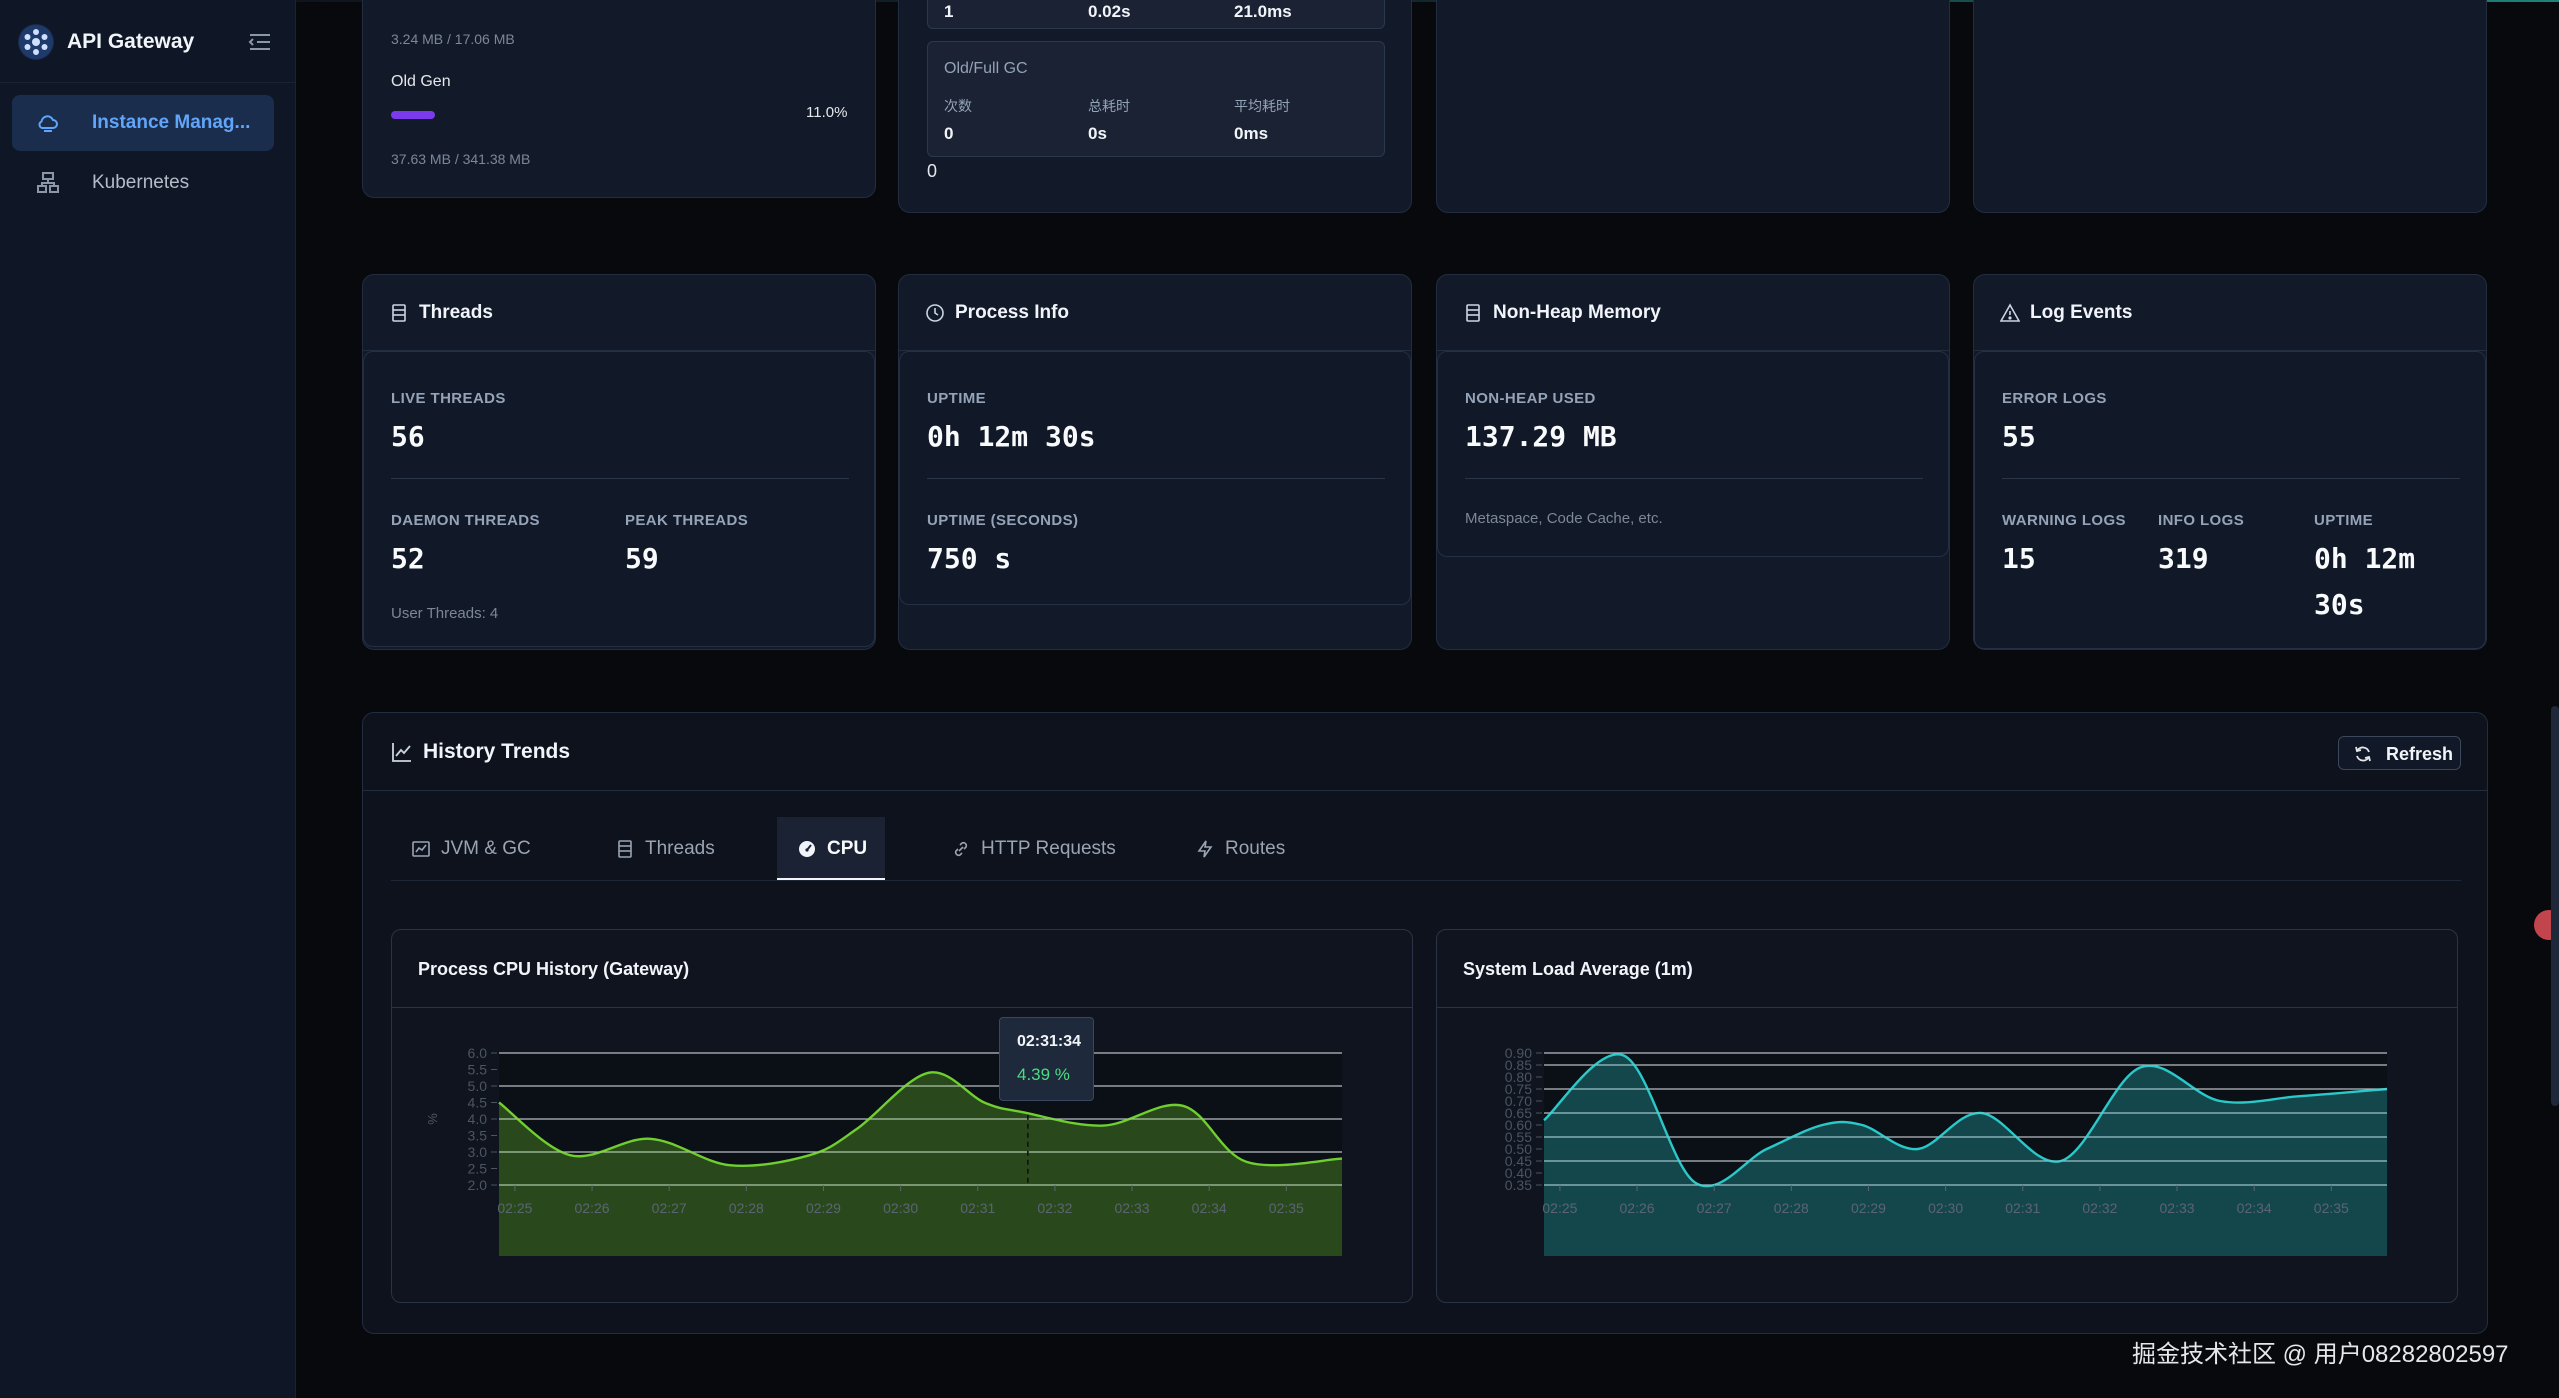 The image size is (2559, 1398). Describe the element at coordinates (2183, 558) in the screenshot. I see `info-logs-value: 319` at that location.